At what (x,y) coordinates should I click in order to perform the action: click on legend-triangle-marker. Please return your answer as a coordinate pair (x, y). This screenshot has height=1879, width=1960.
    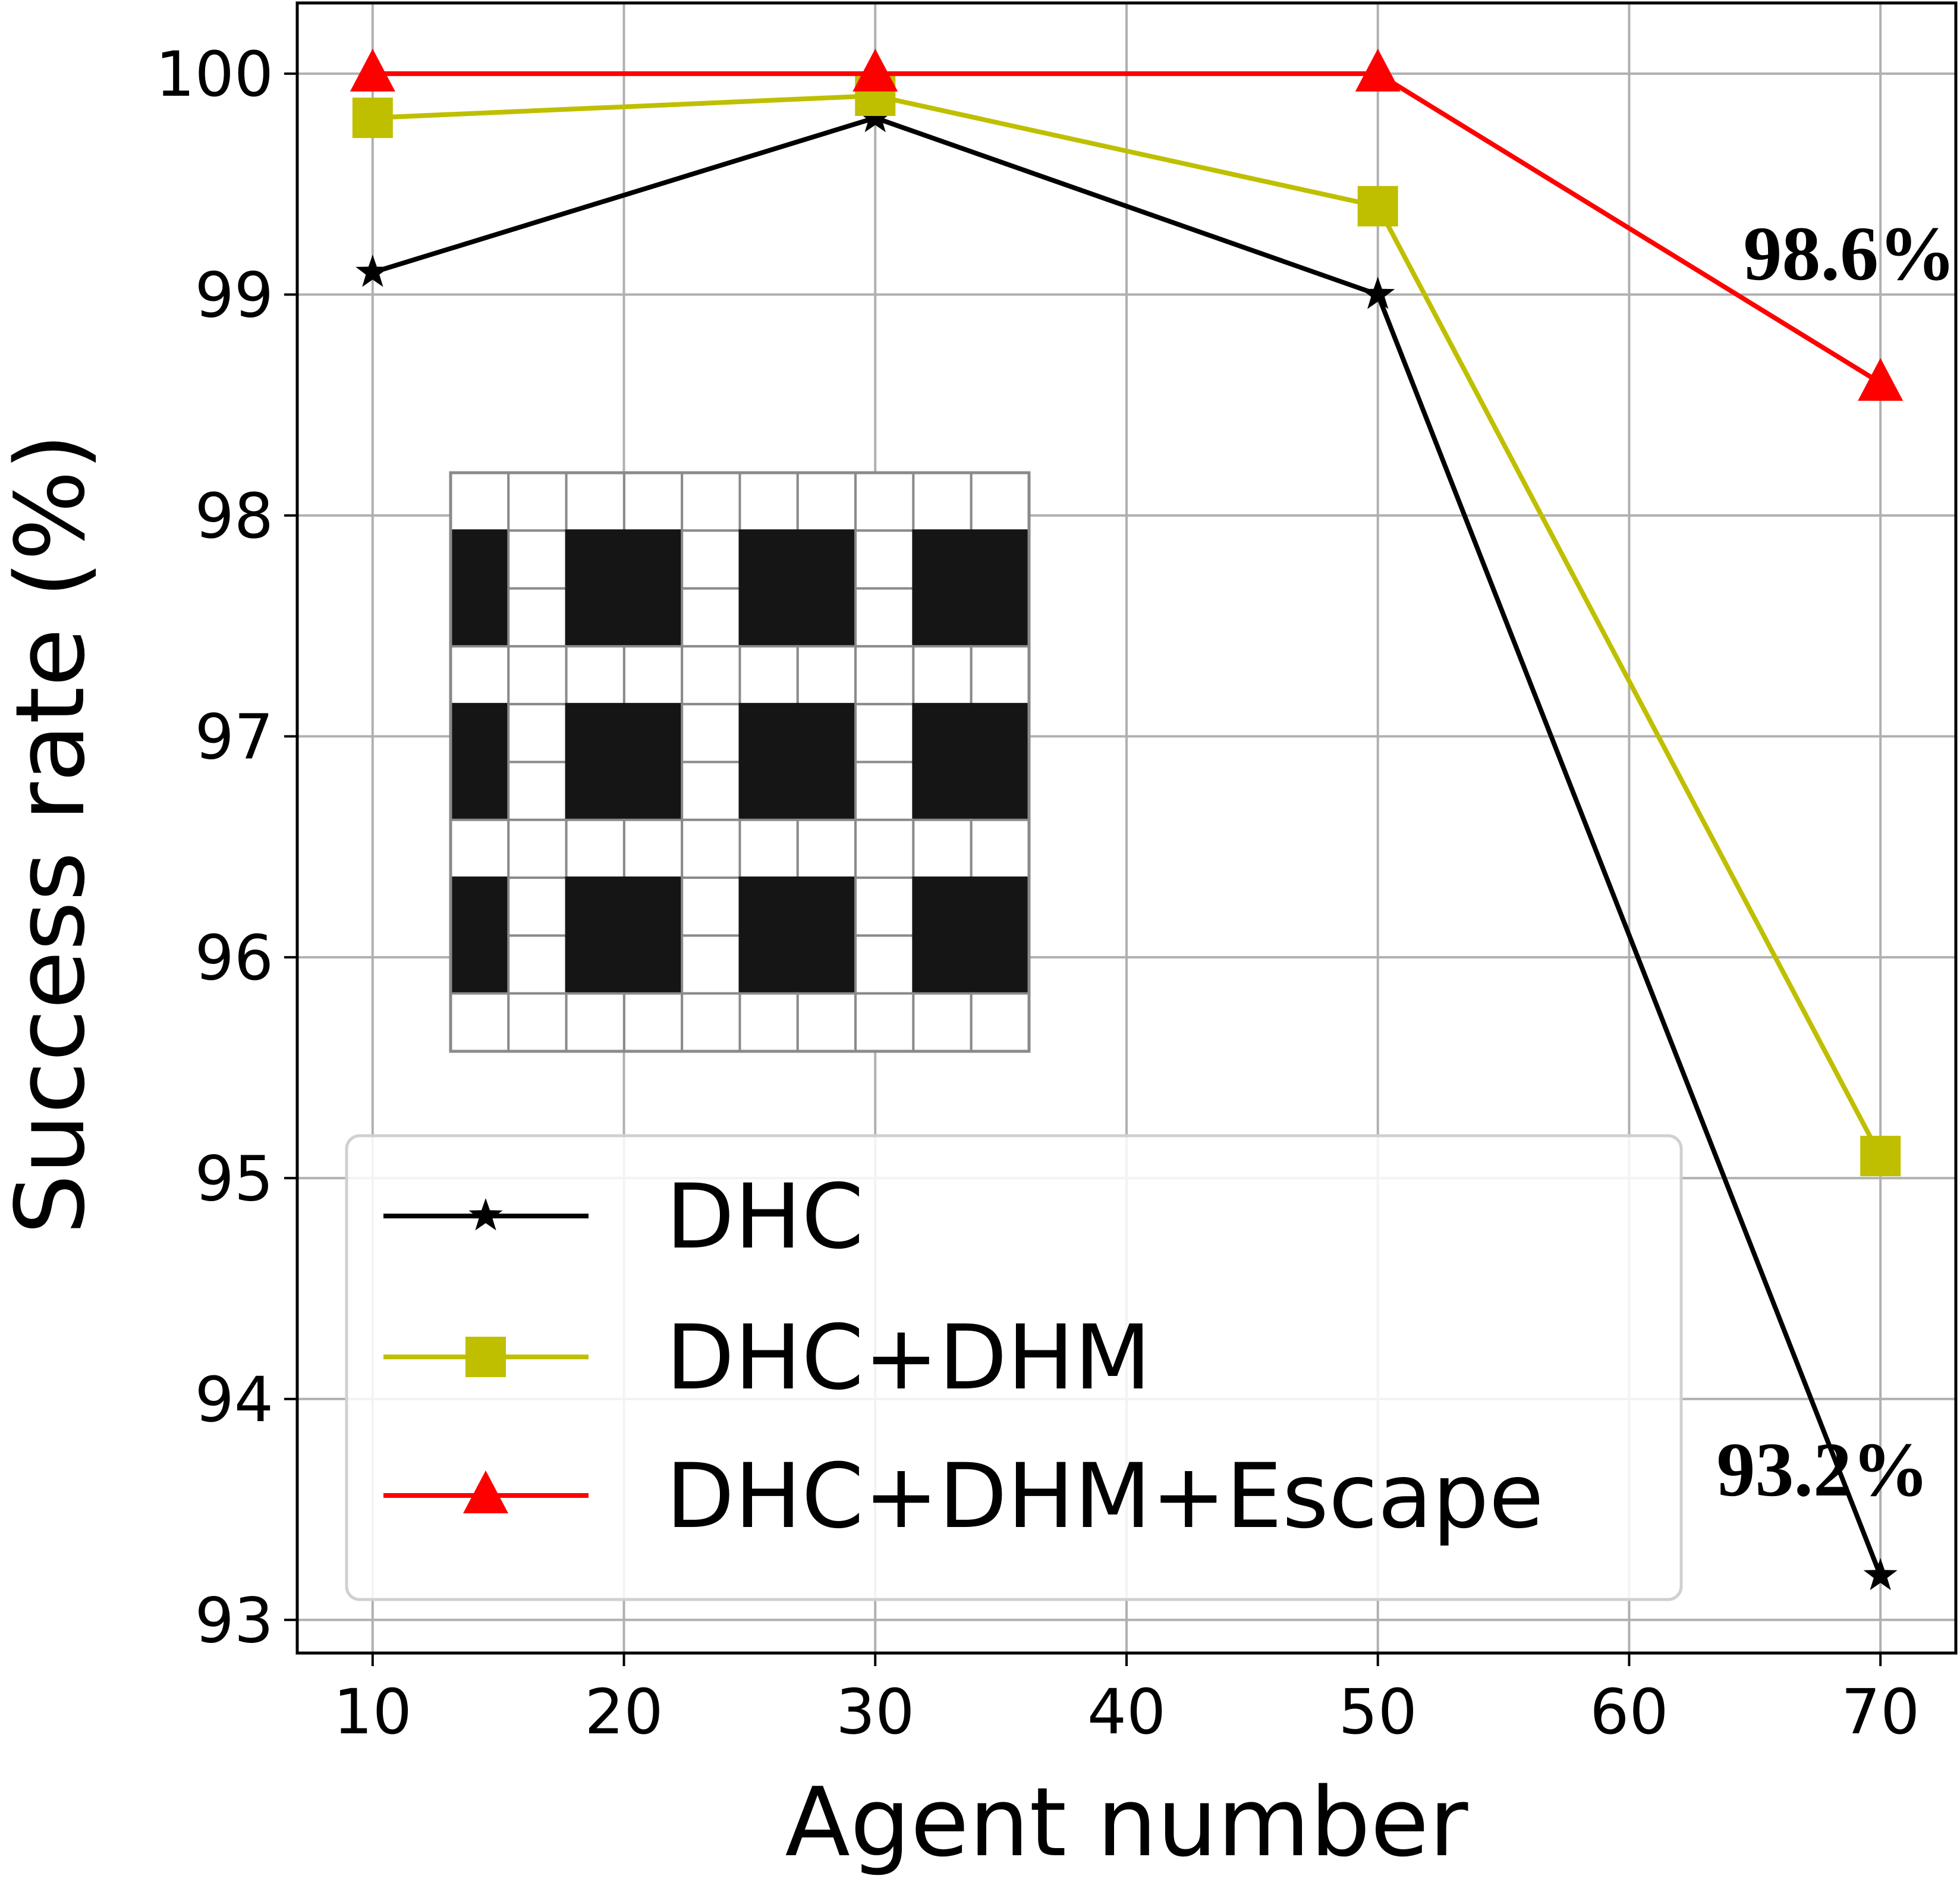
    Looking at the image, I should click on (485, 1491).